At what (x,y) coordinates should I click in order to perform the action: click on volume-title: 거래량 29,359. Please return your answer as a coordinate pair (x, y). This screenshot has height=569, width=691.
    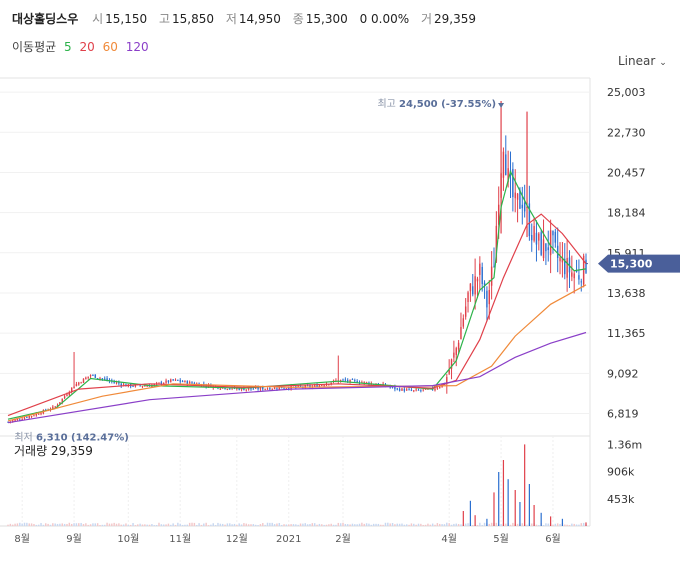
    Looking at the image, I should click on (53, 451).